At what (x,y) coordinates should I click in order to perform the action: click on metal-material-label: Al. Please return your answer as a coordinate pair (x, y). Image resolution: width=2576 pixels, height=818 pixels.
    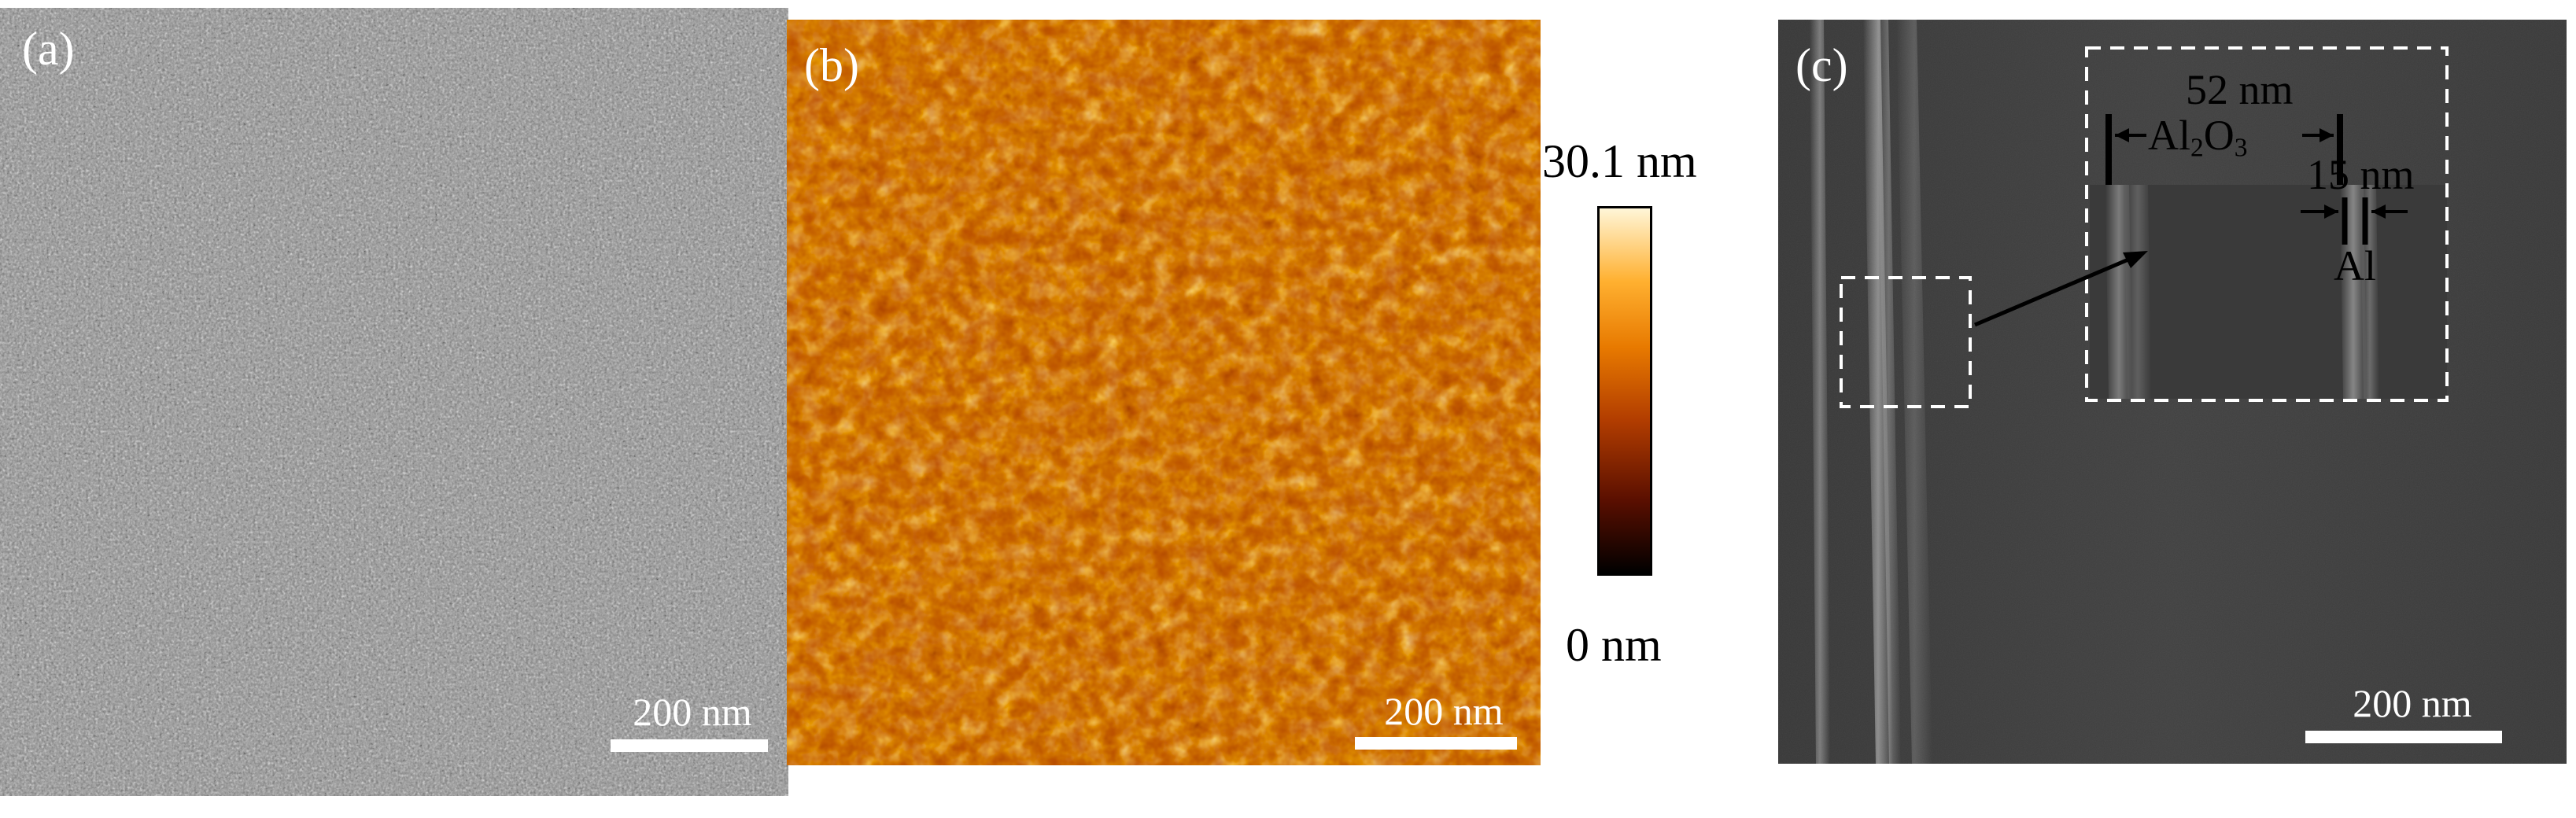
    Looking at the image, I should click on (2355, 265).